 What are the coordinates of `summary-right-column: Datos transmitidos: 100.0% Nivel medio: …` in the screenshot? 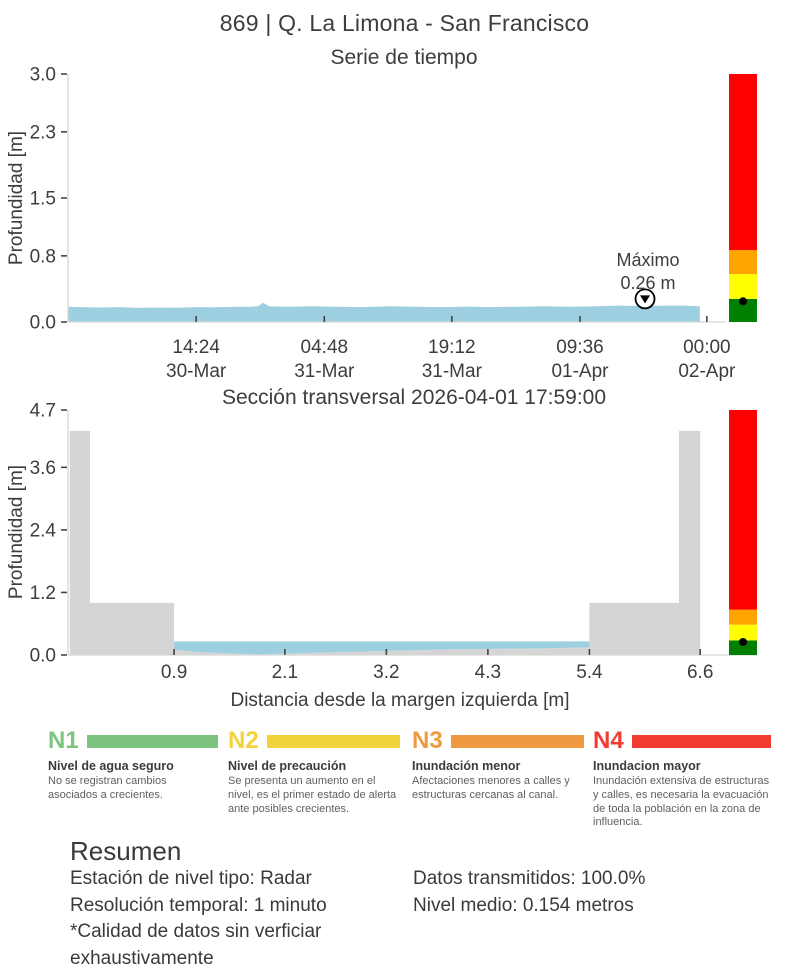 It's located at (593, 892).